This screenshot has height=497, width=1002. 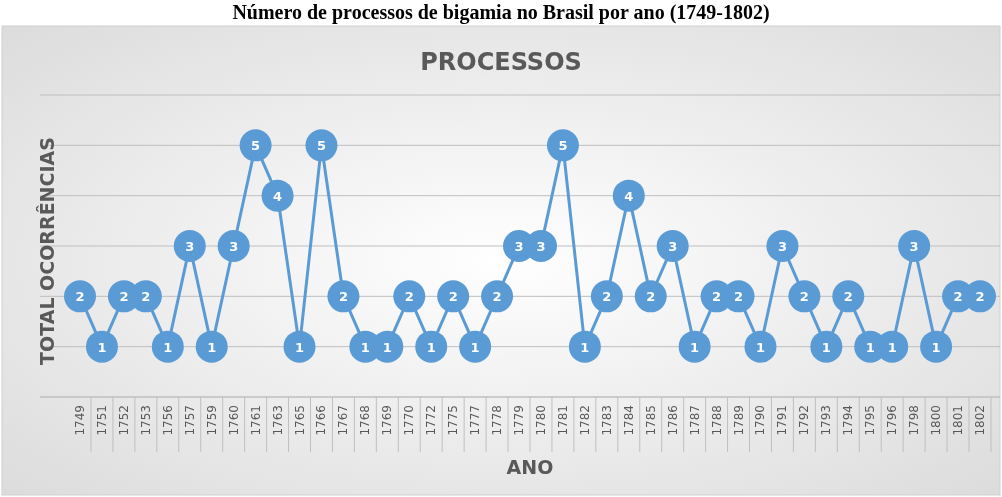 I want to click on x-tick-label: 1778, so click(x=497, y=420).